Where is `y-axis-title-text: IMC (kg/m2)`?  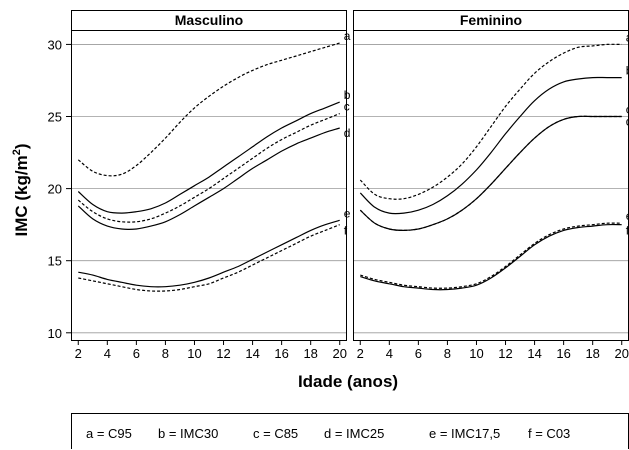 y-axis-title-text: IMC (kg/m2) is located at coordinates (21, 189).